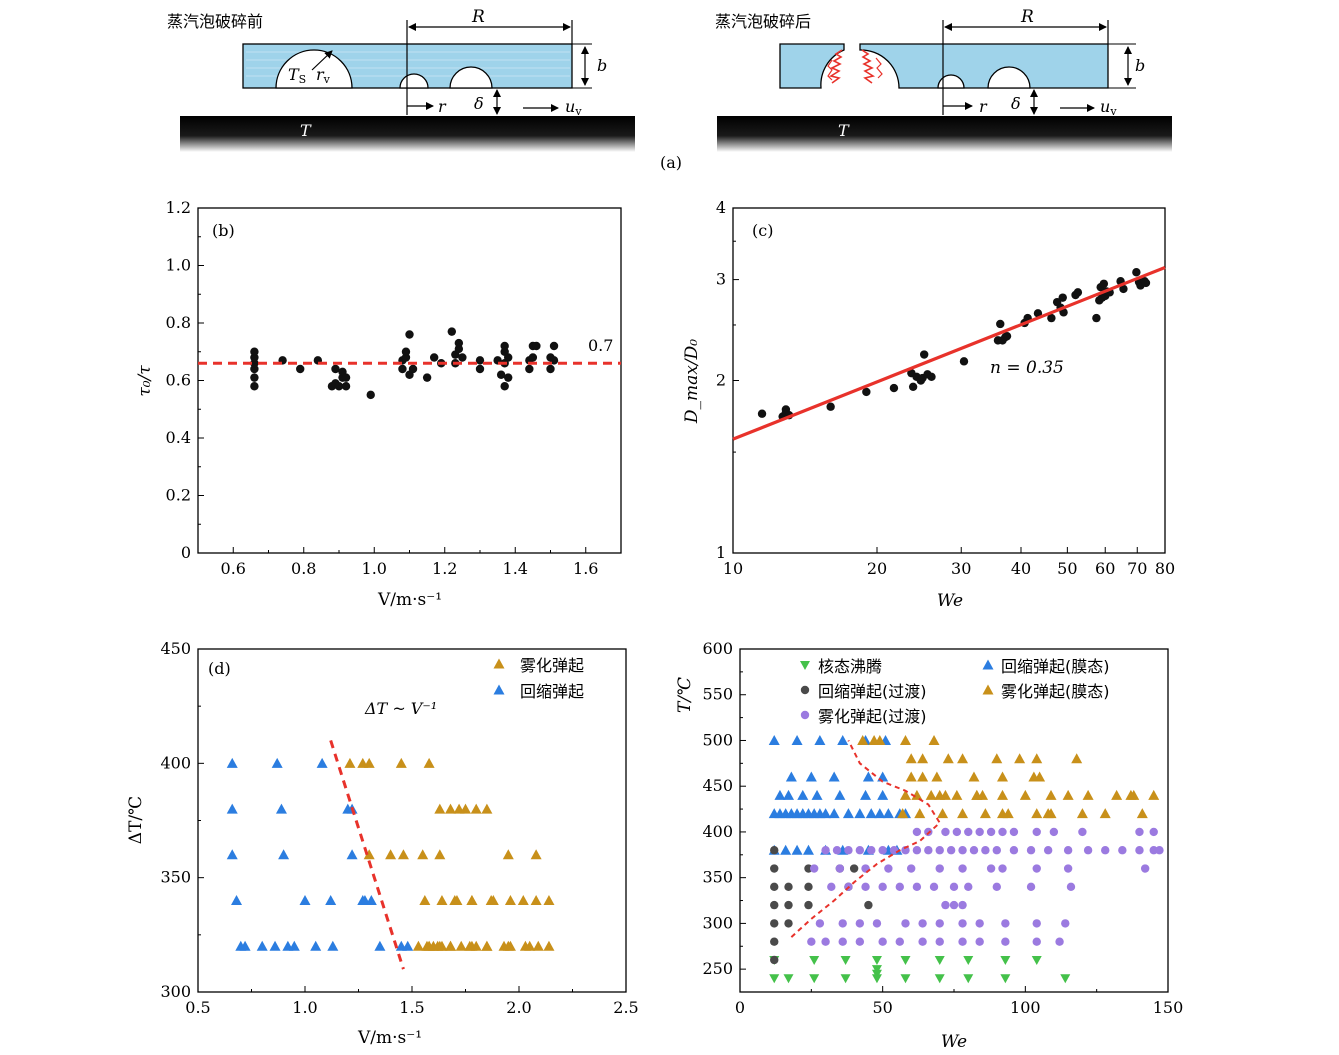 The image size is (1339, 1055). What do you see at coordinates (322, 60) in the screenshot?
I see `rv-arrow` at bounding box center [322, 60].